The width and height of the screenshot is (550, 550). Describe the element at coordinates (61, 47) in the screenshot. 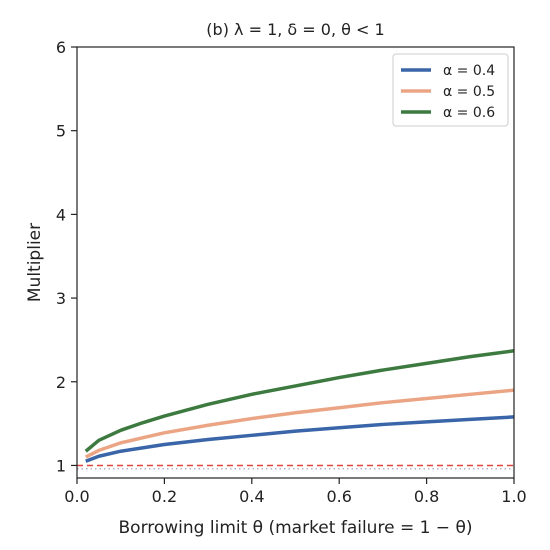

I see `y-tick-label: 6` at that location.